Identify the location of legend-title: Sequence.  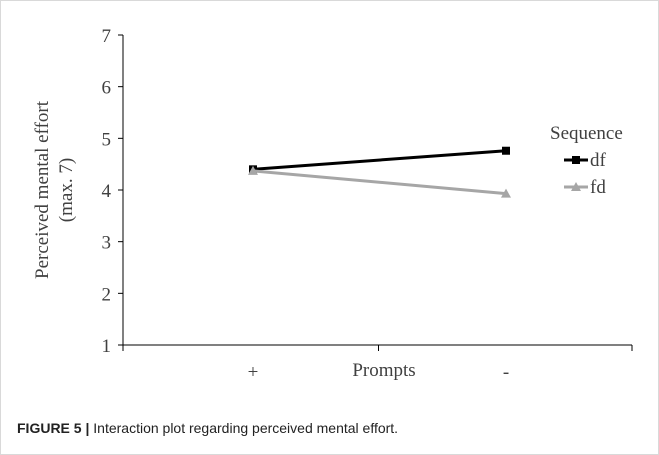
(586, 133).